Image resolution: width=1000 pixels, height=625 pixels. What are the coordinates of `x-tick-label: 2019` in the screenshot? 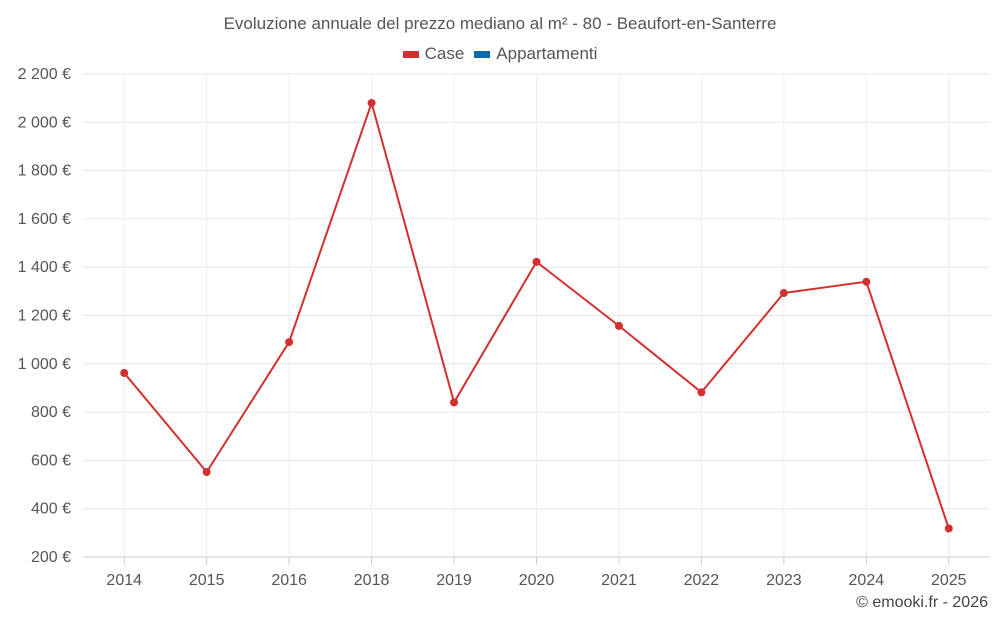 It's located at (454, 580).